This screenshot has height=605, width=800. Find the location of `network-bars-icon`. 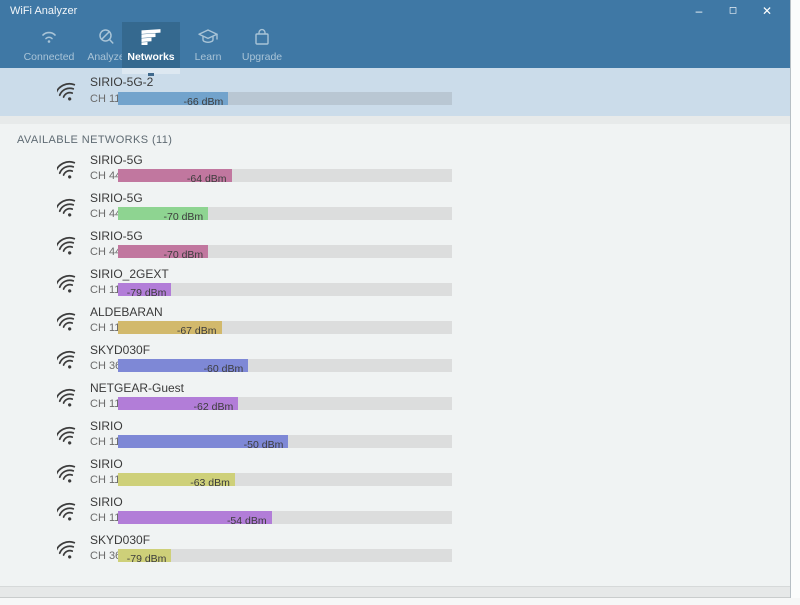

network-bars-icon is located at coordinates (151, 39).